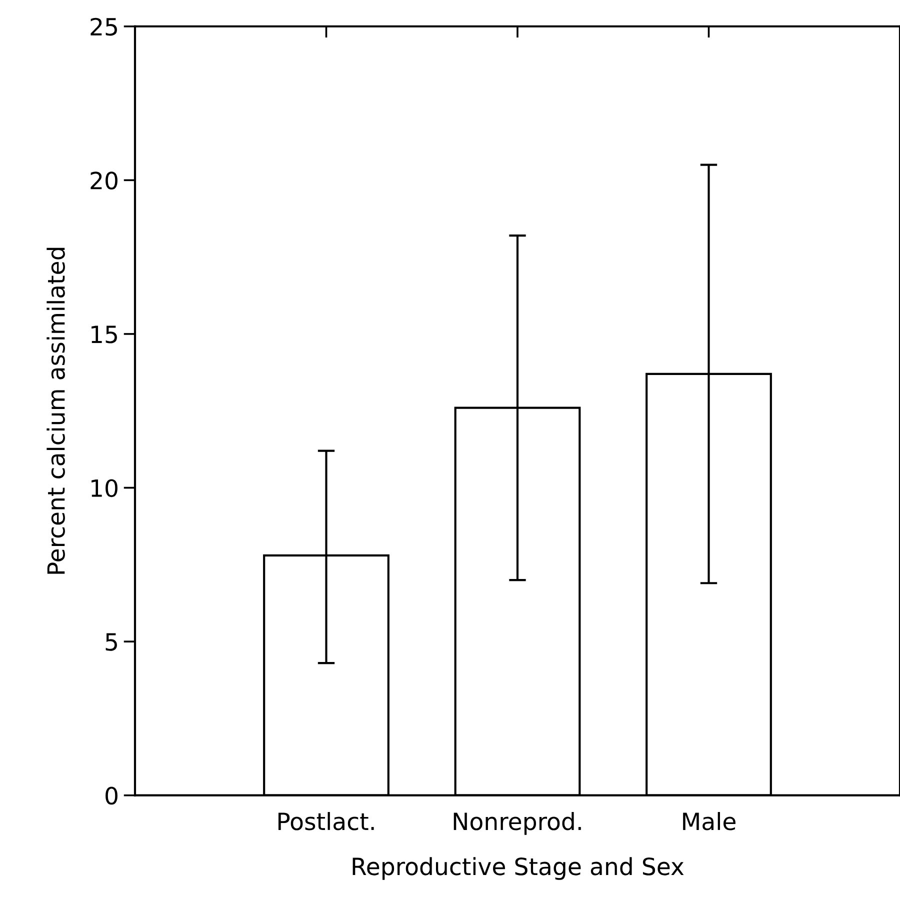  Describe the element at coordinates (105, 488) in the screenshot. I see `y-tick-label: 10` at that location.